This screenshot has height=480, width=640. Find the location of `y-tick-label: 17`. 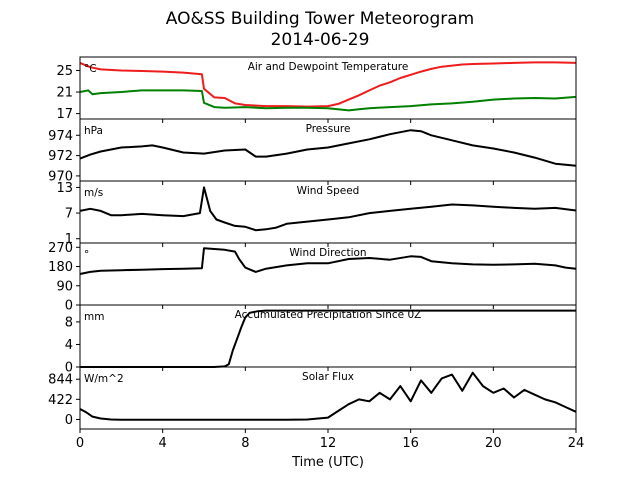

y-tick-label: 17 is located at coordinates (64, 114).